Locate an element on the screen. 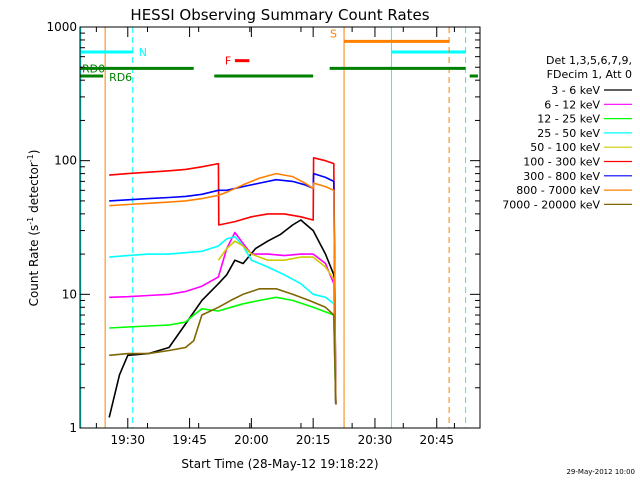 Image resolution: width=640 pixels, height=480 pixels. y-tick-label: 100 is located at coordinates (65, 161).